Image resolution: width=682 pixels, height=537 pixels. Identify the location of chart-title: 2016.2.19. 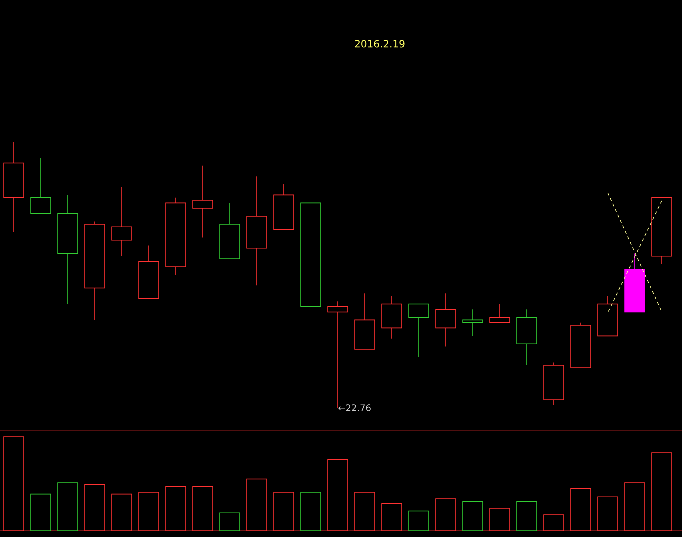
(380, 44).